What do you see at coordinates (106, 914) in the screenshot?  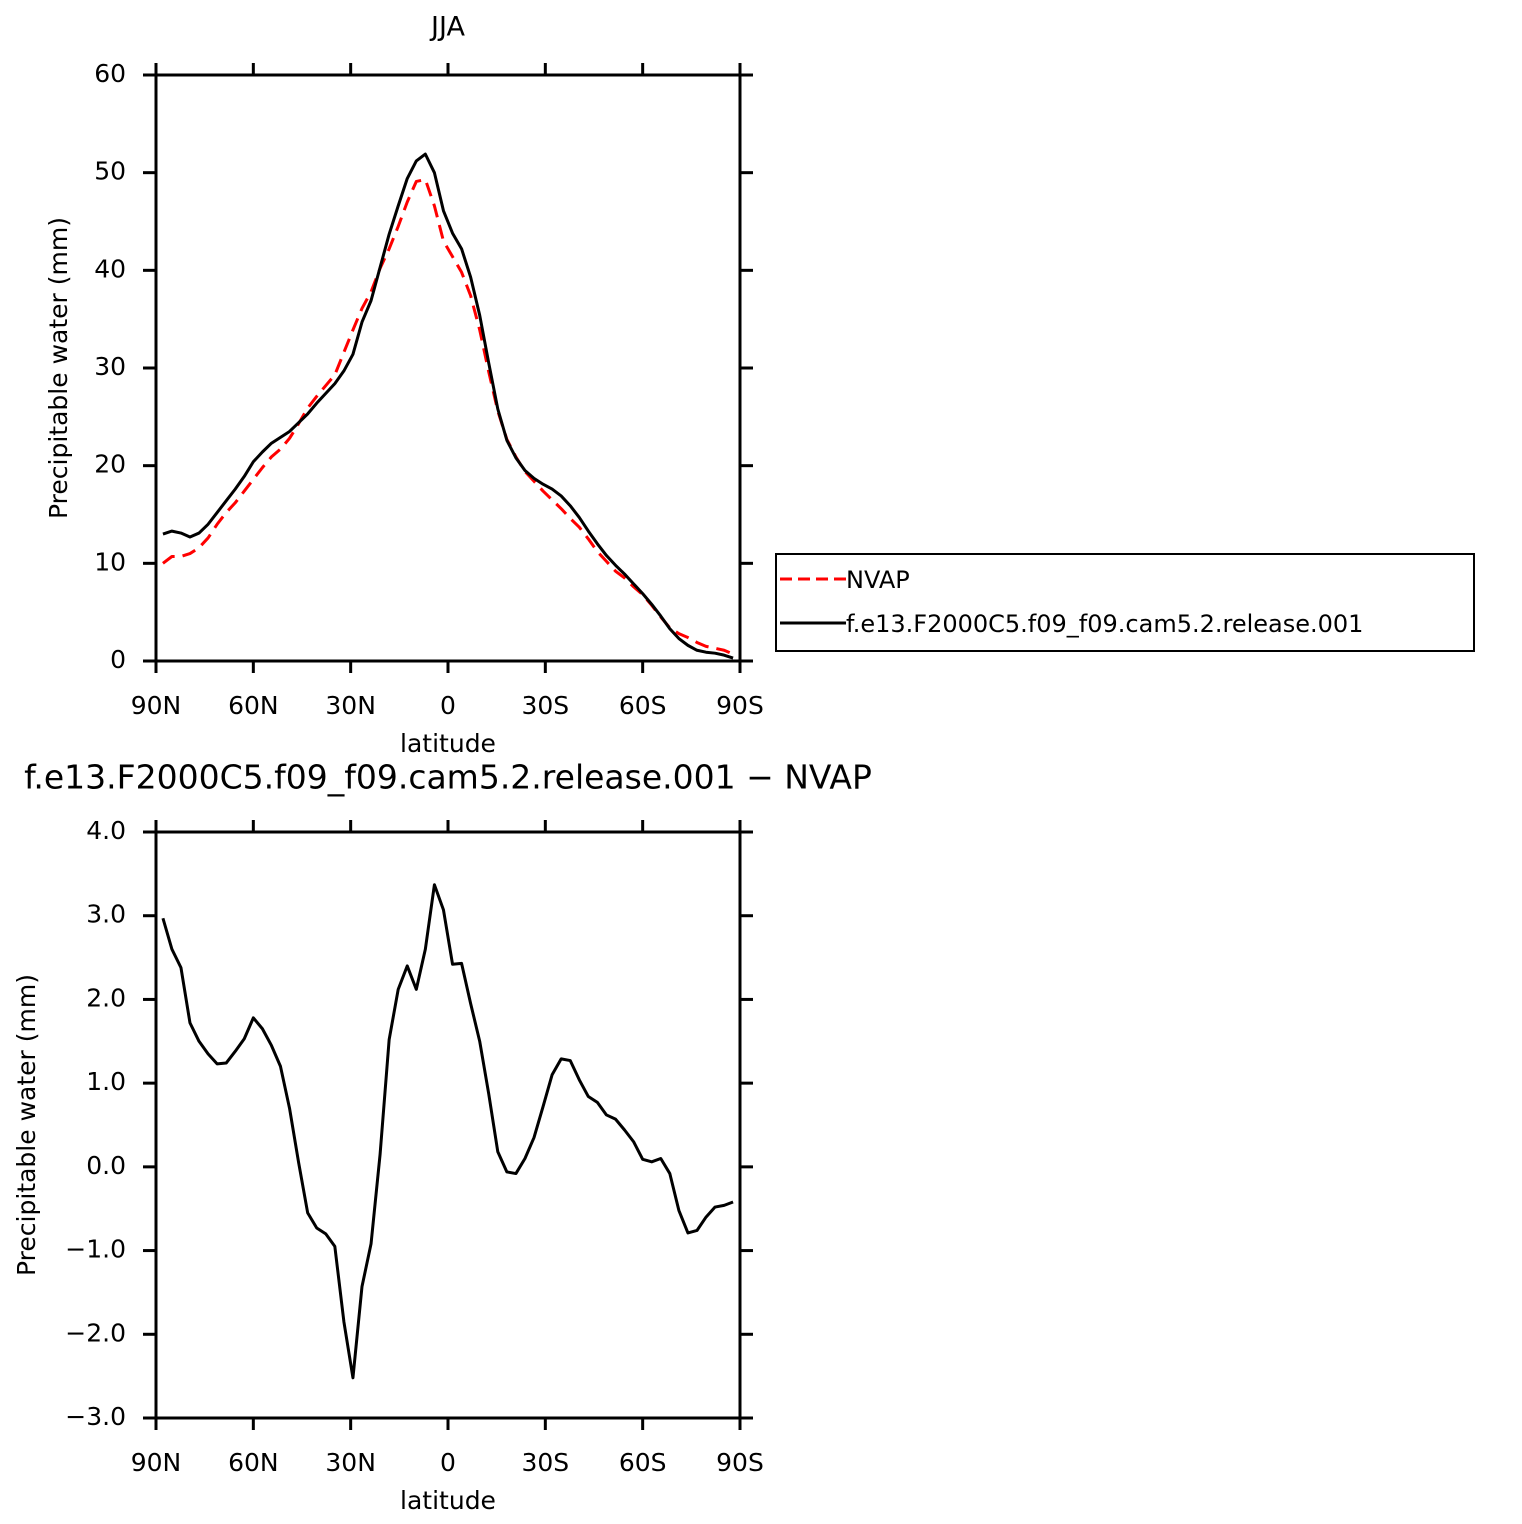 I see `y-tick-label: 3.0` at bounding box center [106, 914].